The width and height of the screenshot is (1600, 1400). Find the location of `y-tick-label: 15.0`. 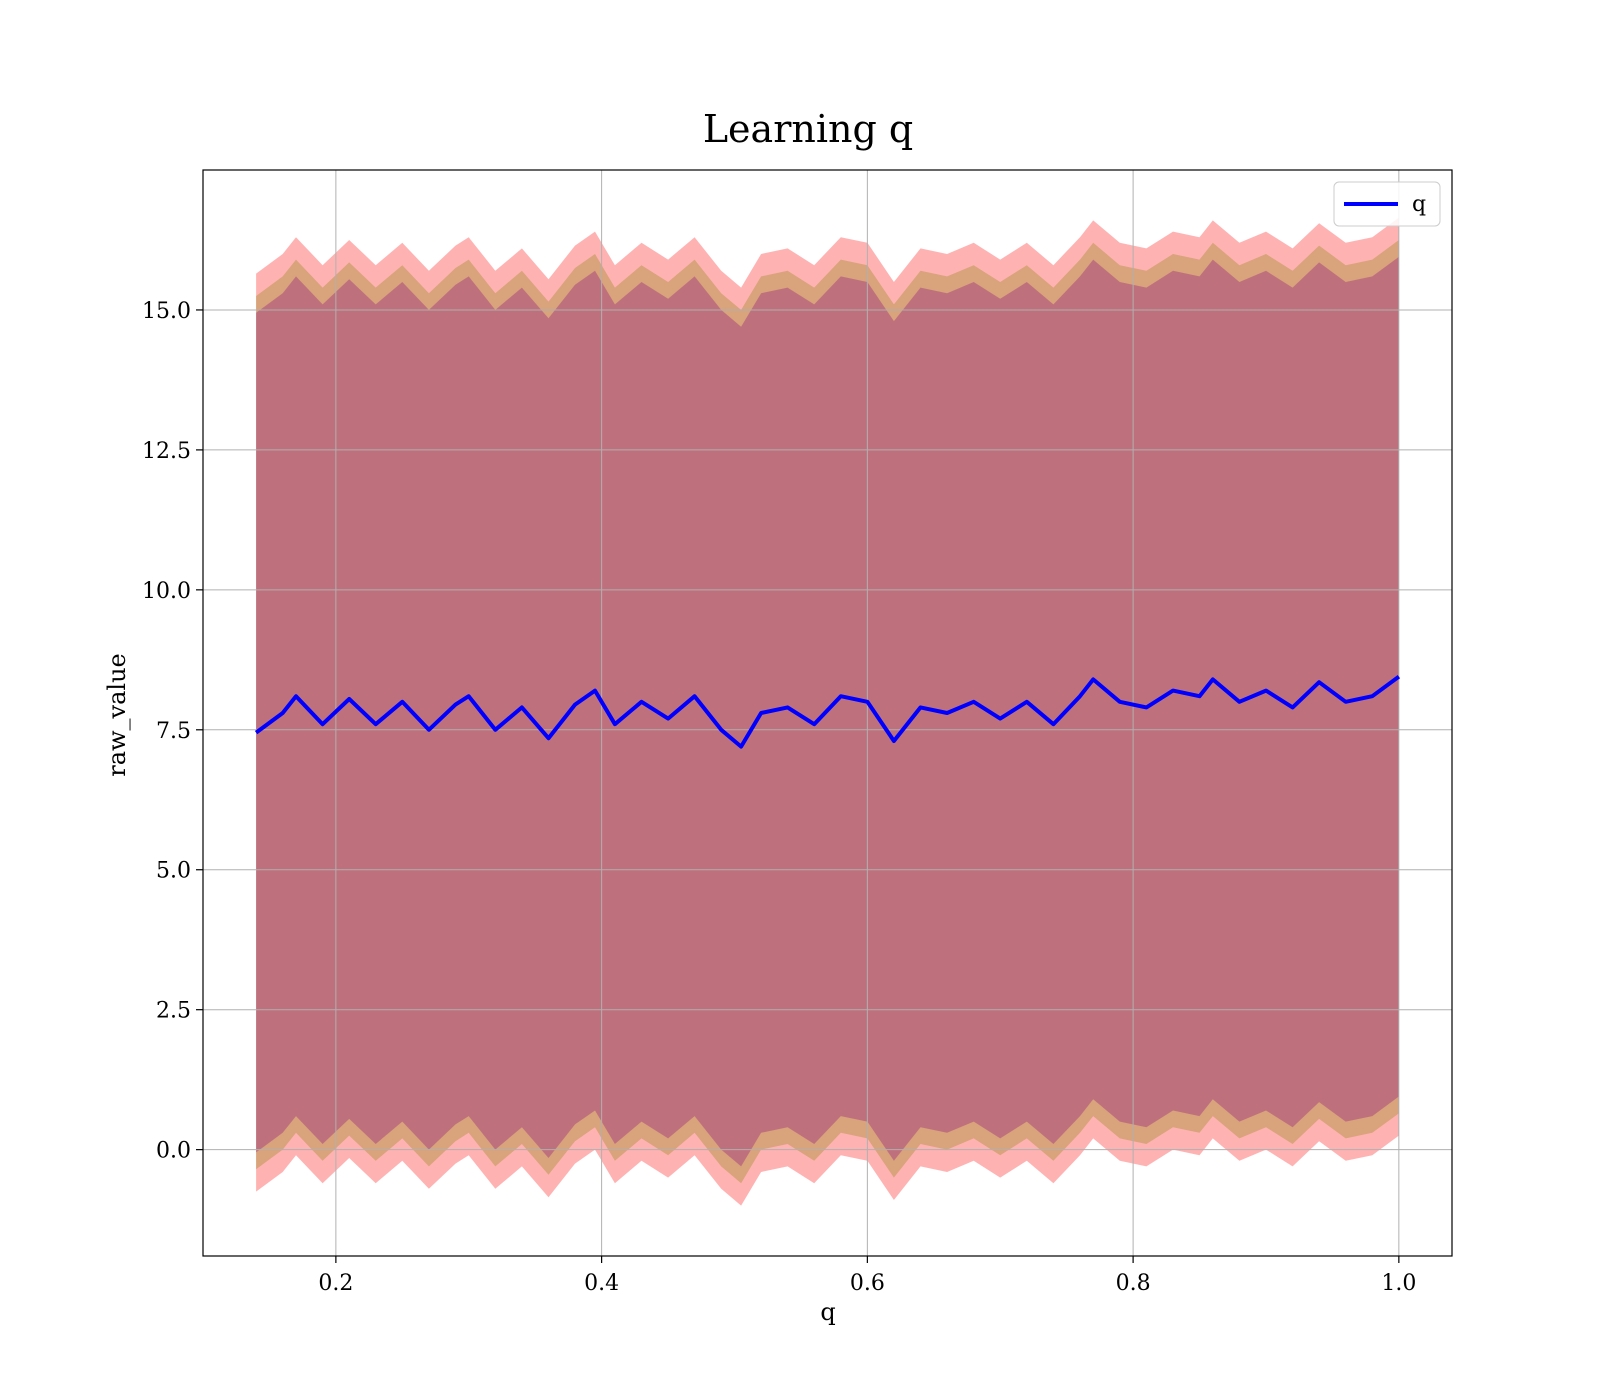

y-tick-label: 15.0 is located at coordinates (166, 311).